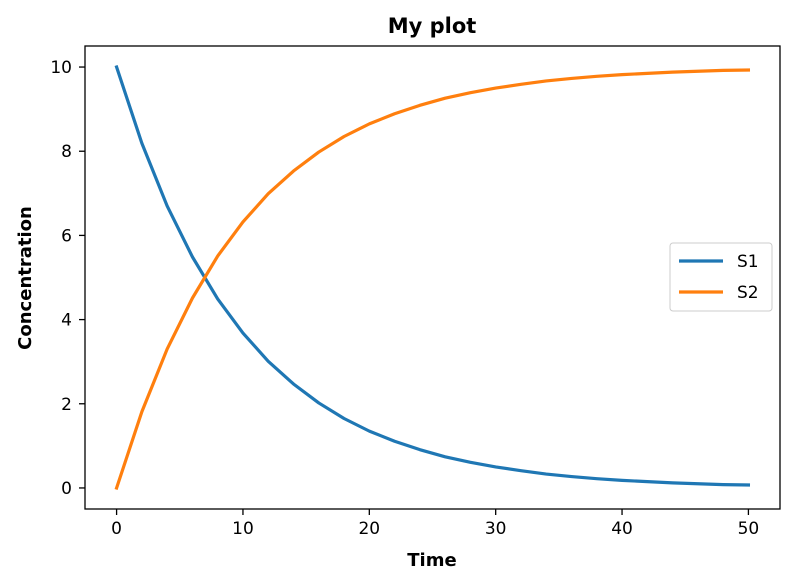  I want to click on legend: S1 S2, so click(721, 277).